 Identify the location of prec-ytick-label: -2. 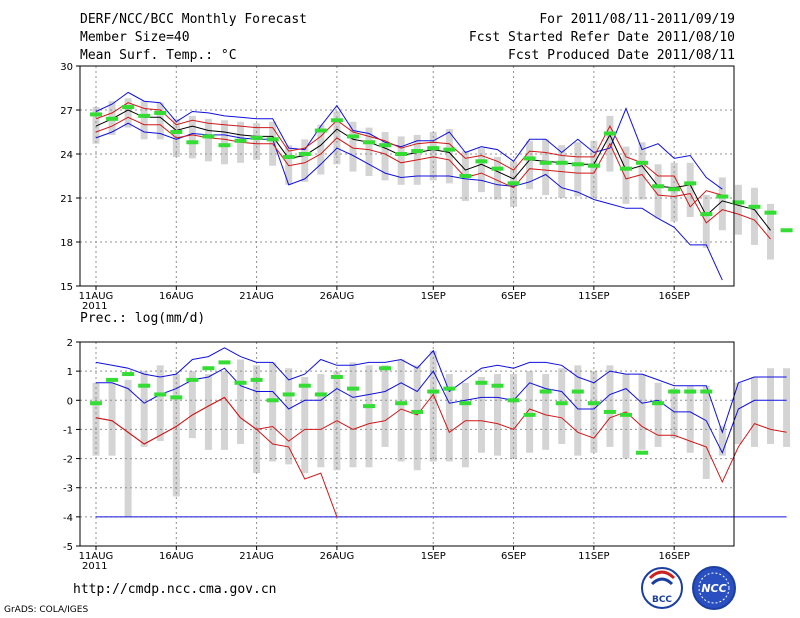
(68, 460).